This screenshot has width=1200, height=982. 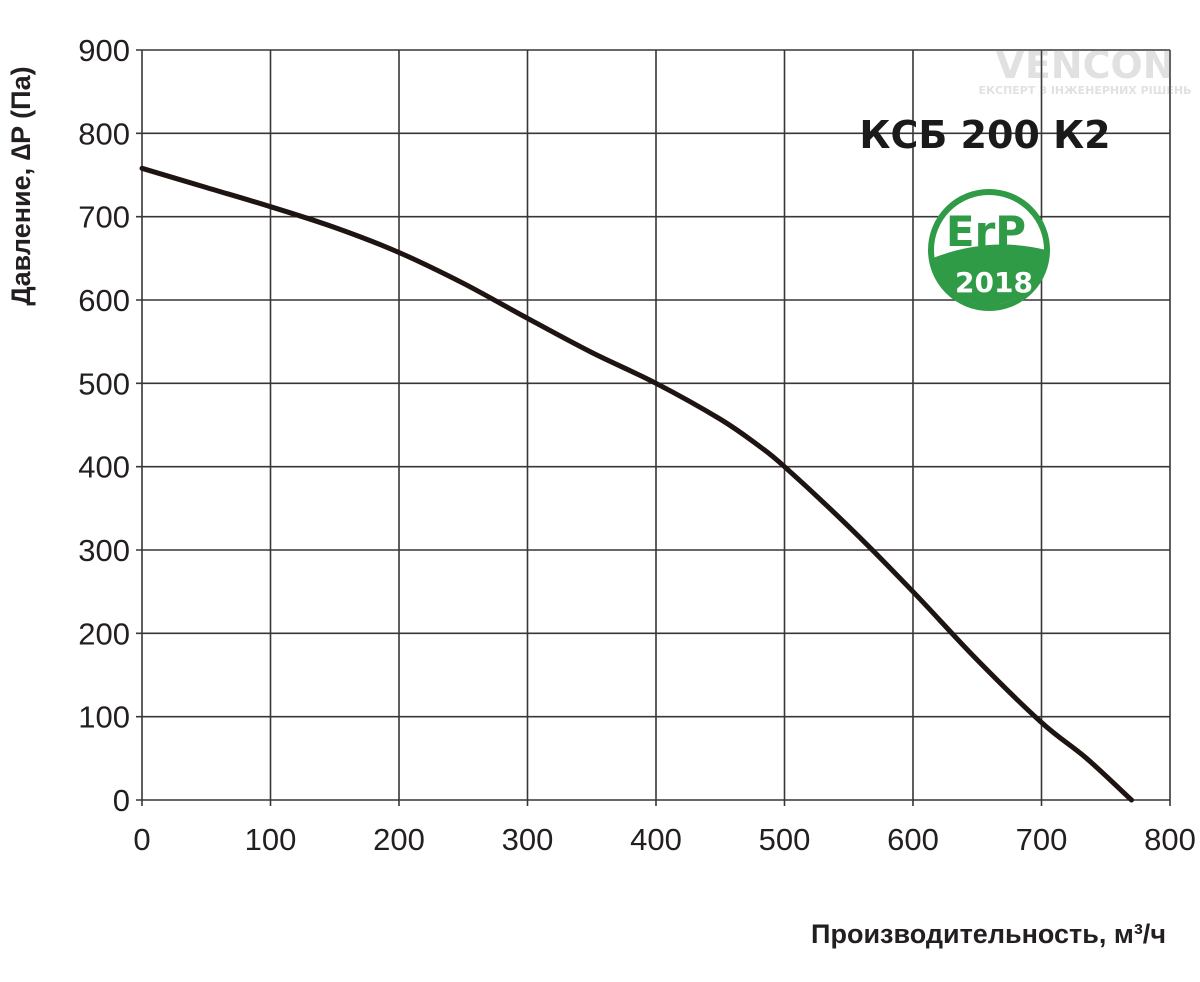 What do you see at coordinates (104, 633) in the screenshot?
I see `y-tick-label-2: 200` at bounding box center [104, 633].